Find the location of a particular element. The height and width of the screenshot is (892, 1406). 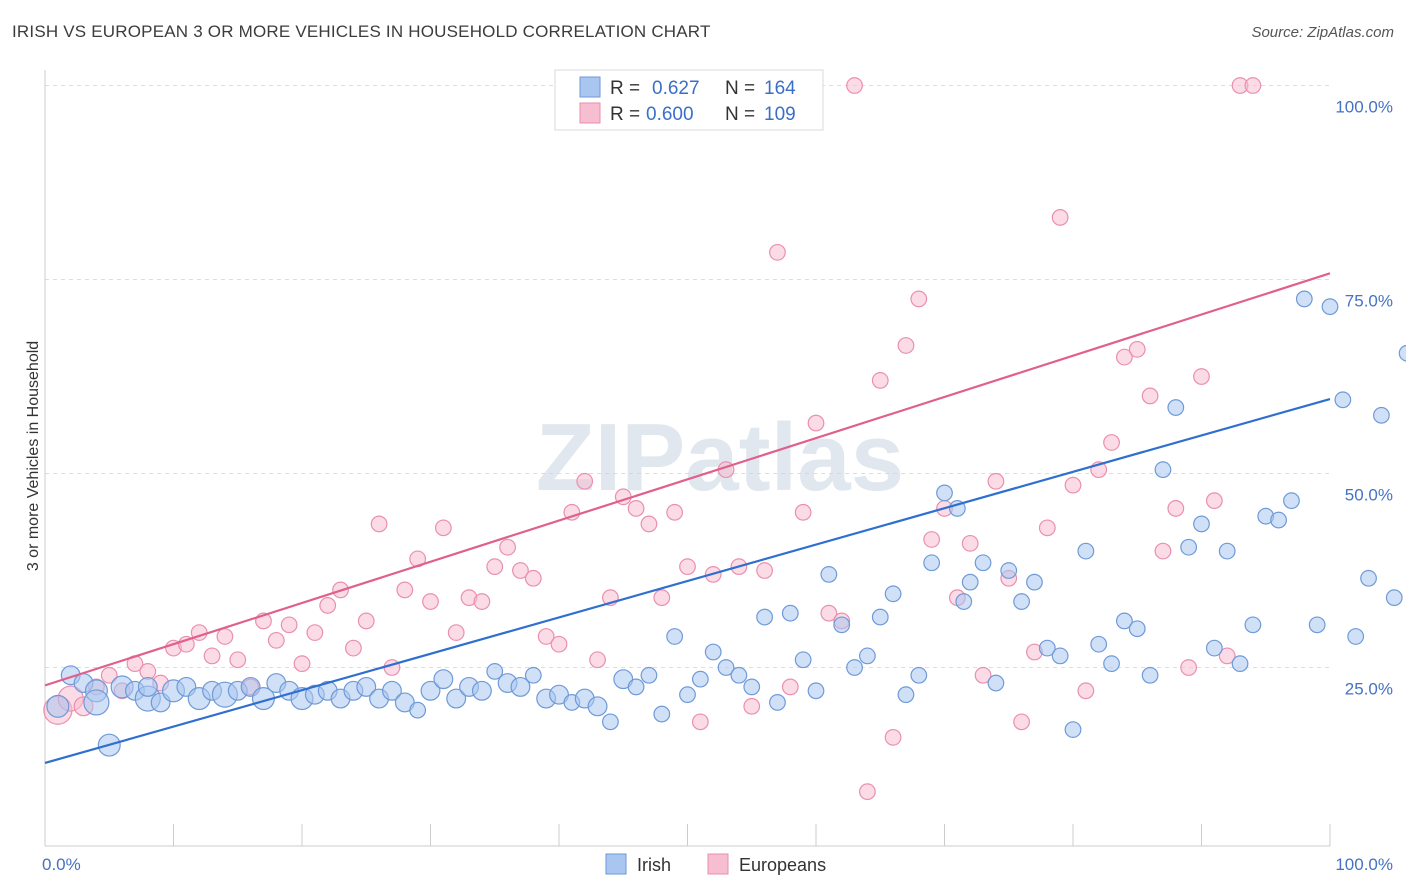

legend-n-value-europeans: 109 is located at coordinates (780, 114).